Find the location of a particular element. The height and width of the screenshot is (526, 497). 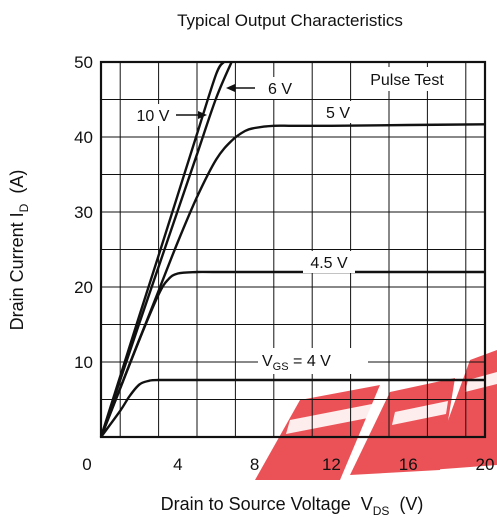

x-tick-label: 12 is located at coordinates (331, 464).